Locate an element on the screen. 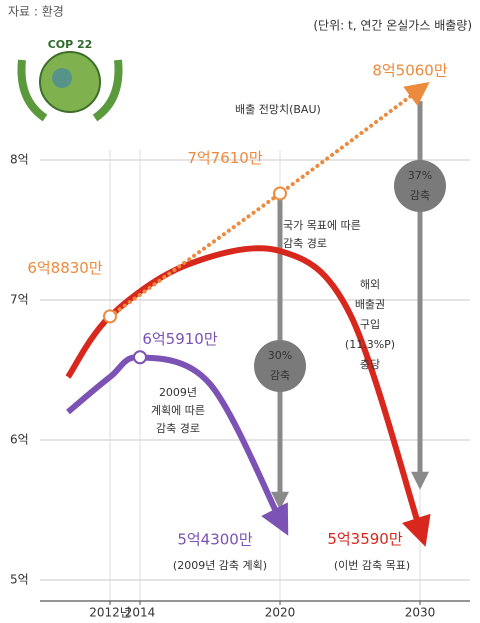 This screenshot has width=480, height=623. y-tick-label: 7억 is located at coordinates (19, 300).